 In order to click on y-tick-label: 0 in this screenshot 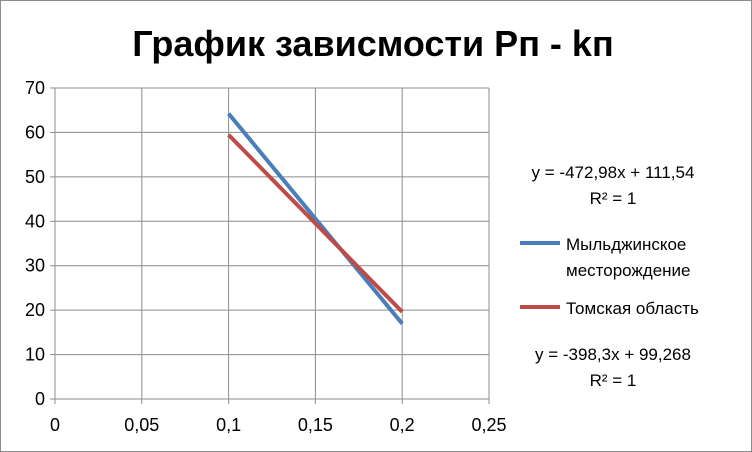, I will do `click(40, 399)`.